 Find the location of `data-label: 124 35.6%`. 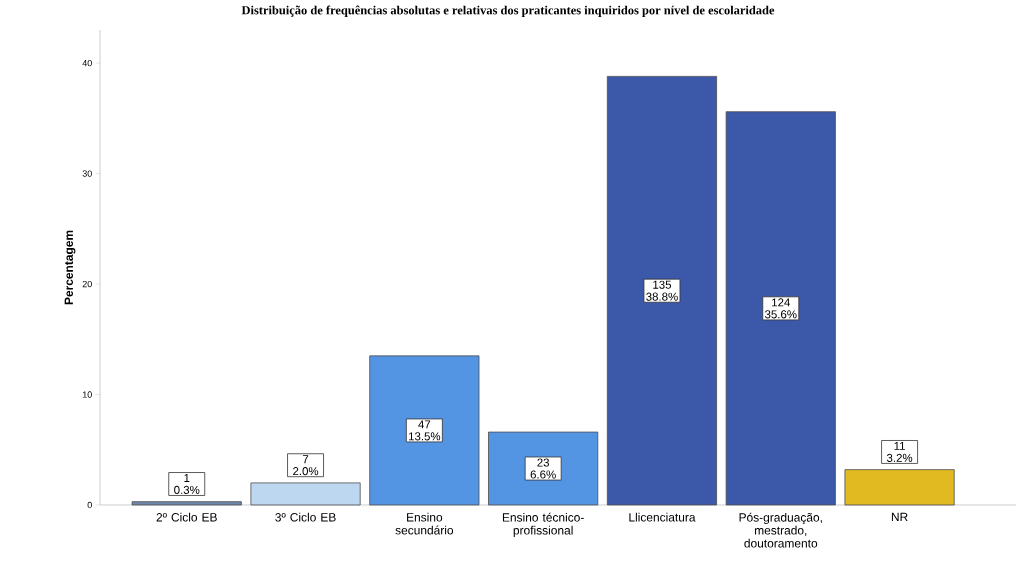

data-label: 124 35.6% is located at coordinates (780, 308).